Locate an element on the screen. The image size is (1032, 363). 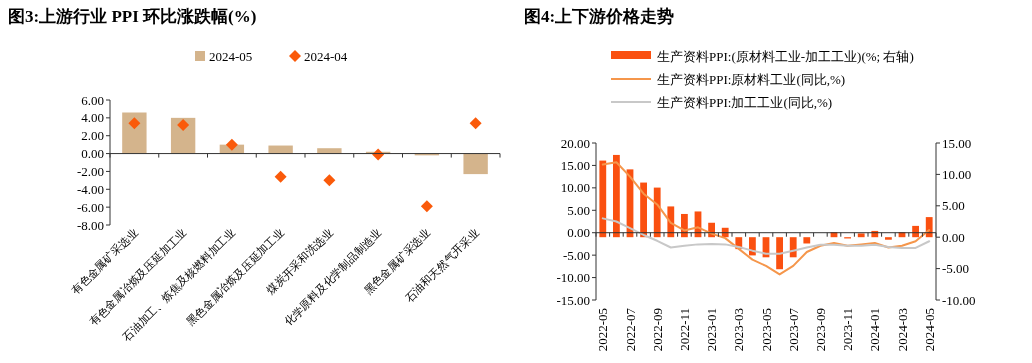
chart-title: 图3:上游行业 PPI 环比涨跌幅(%) is located at coordinates (132, 16).